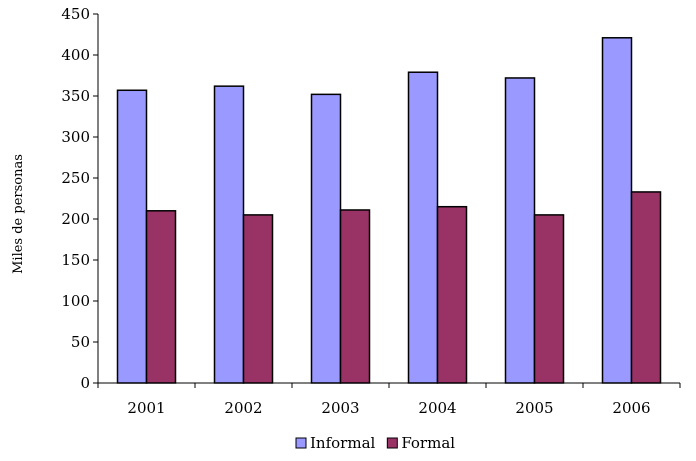 The image size is (696, 461). What do you see at coordinates (549, 299) in the screenshot?
I see `bar-formal-2005` at bounding box center [549, 299].